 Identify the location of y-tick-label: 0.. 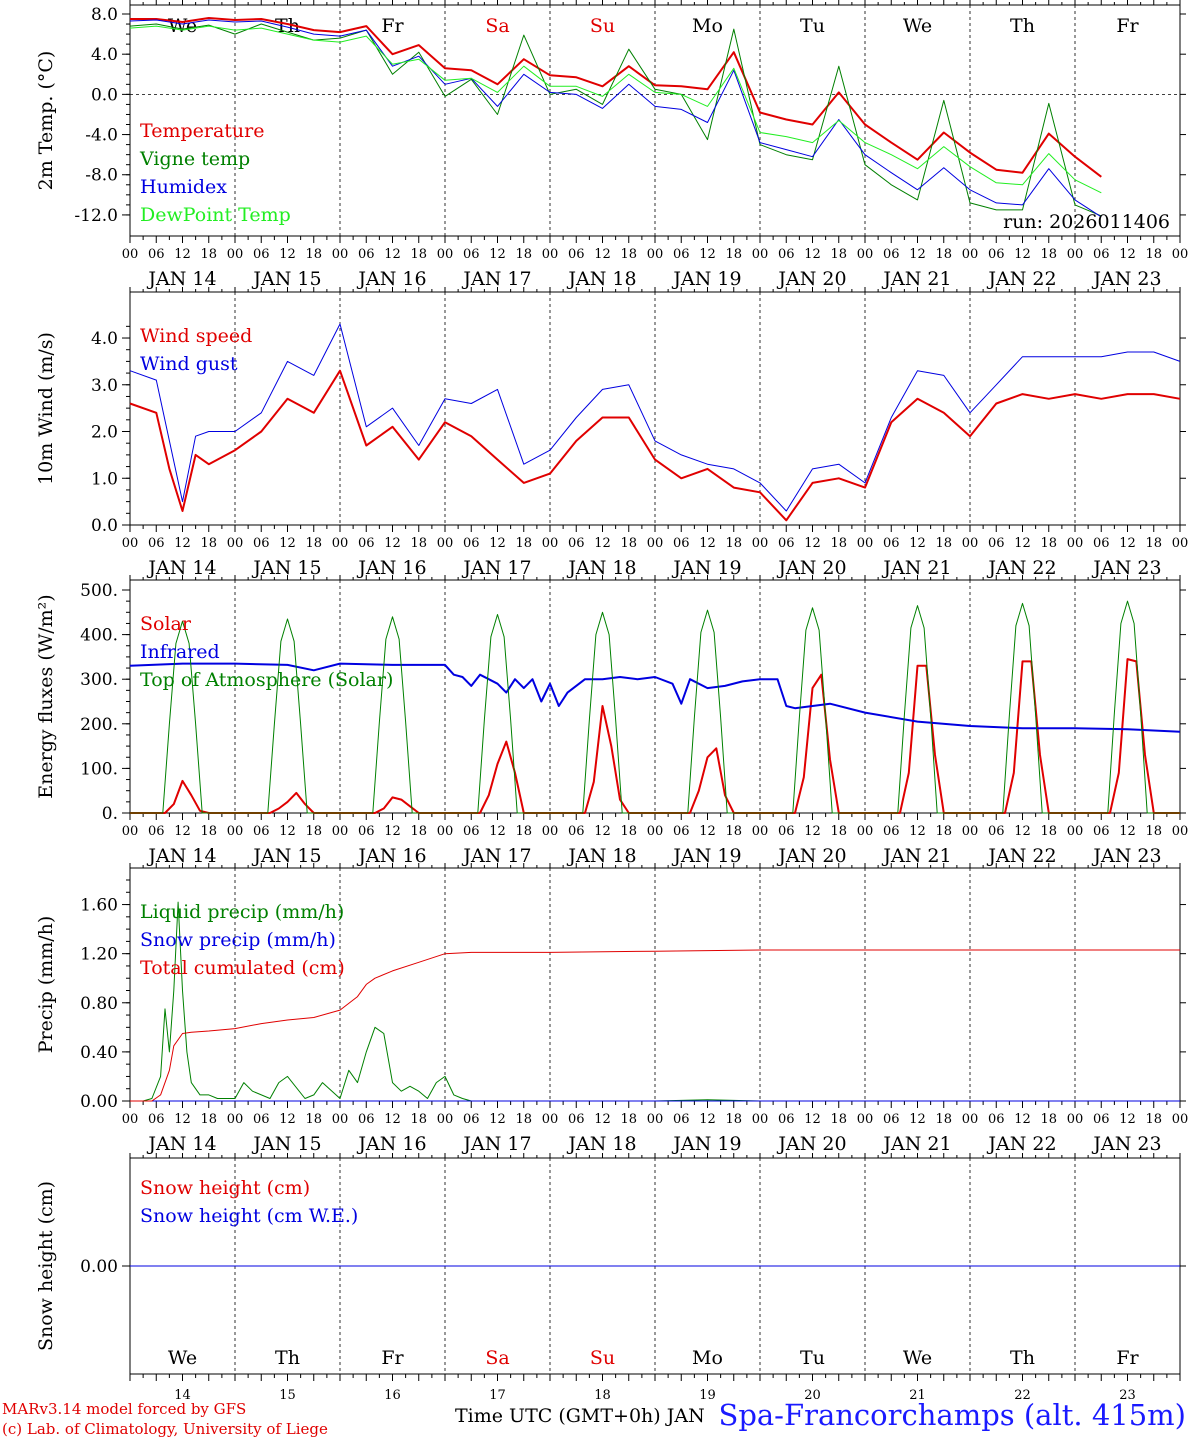
(110, 814).